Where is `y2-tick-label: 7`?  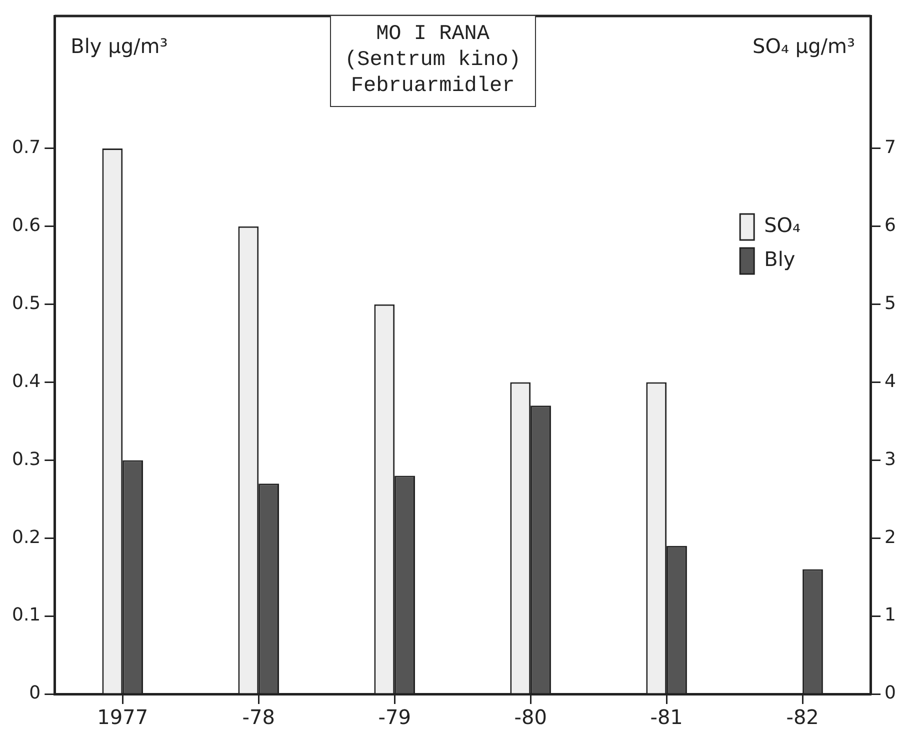
y2-tick-label: 7 is located at coordinates (890, 147).